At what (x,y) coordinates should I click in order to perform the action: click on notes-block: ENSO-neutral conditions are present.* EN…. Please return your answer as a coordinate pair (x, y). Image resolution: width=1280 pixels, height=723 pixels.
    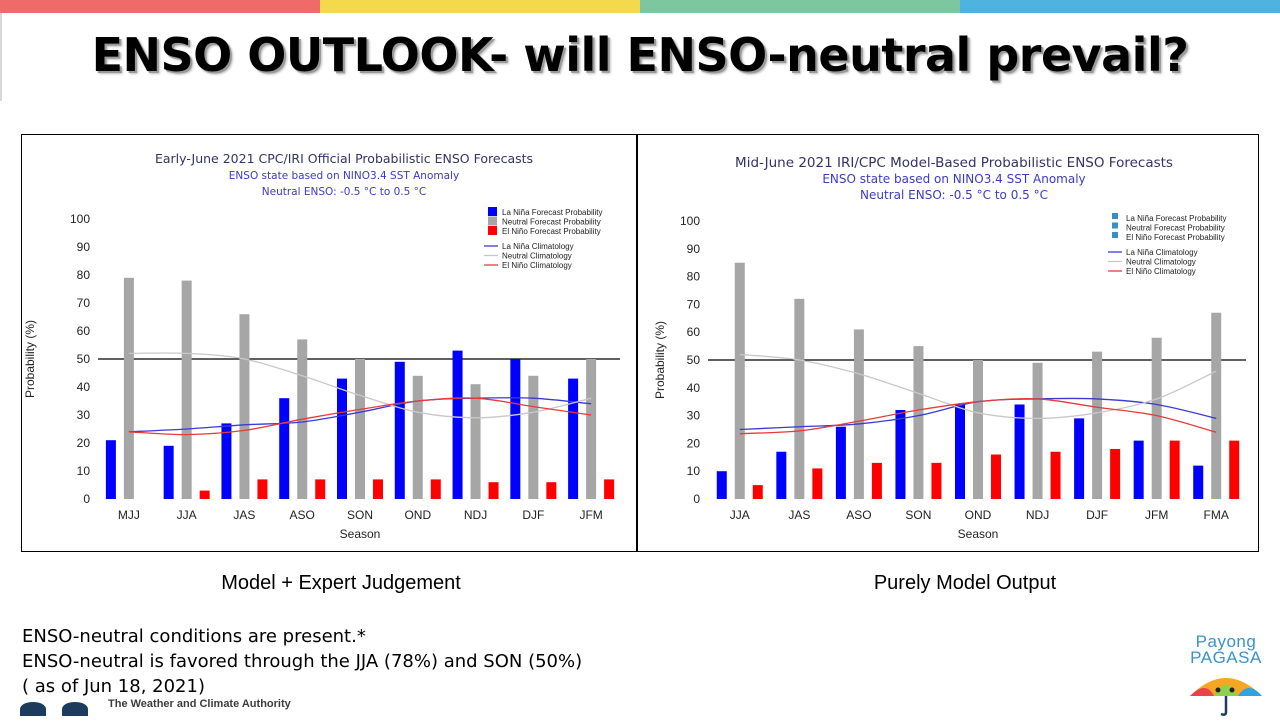
    Looking at the image, I should click on (302, 661).